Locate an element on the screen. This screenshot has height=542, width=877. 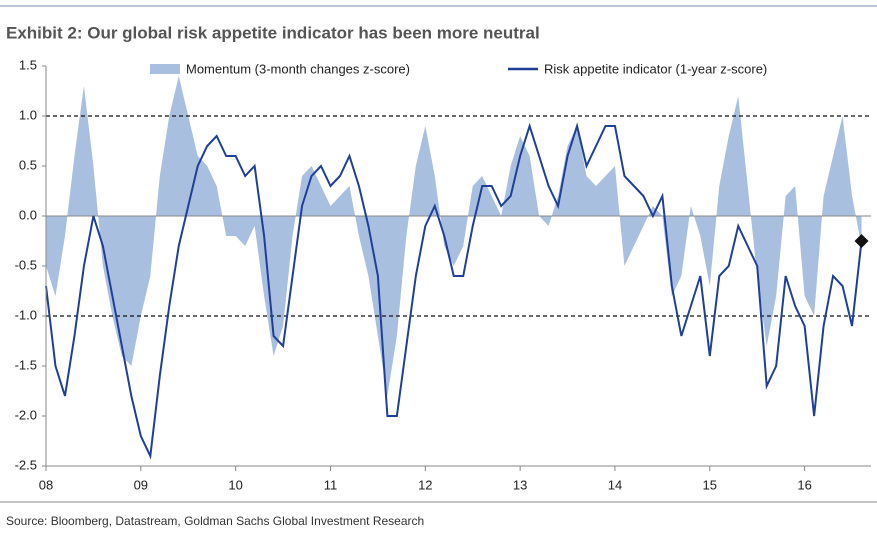
x-tick-label: 14 is located at coordinates (615, 484).